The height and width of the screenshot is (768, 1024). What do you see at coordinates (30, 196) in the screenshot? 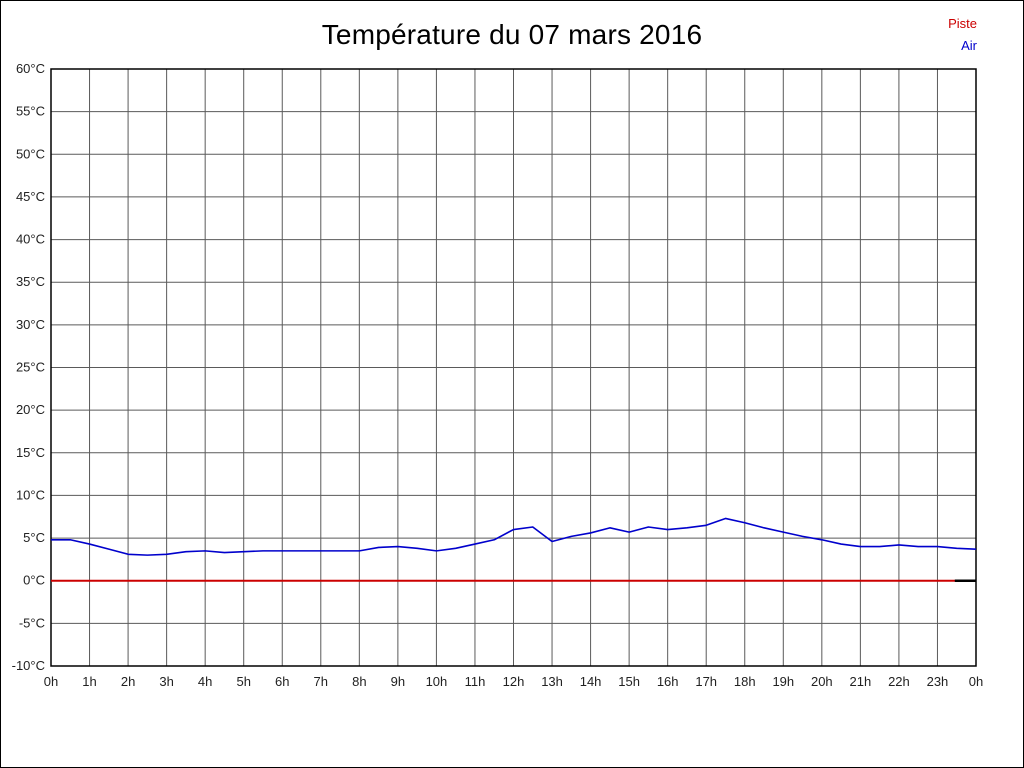
I see `y-tick-label: 45°C` at bounding box center [30, 196].